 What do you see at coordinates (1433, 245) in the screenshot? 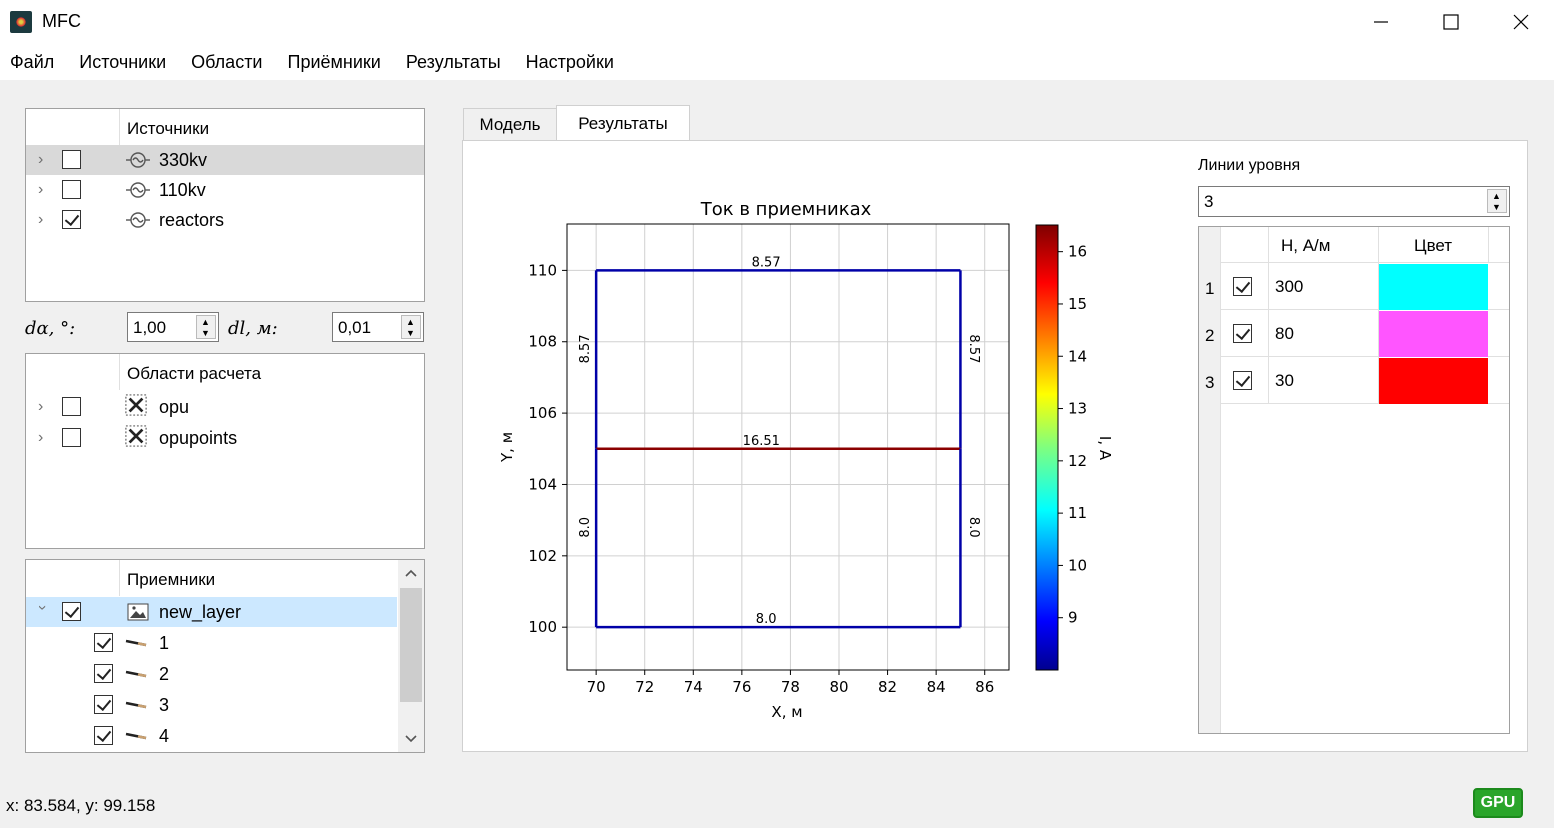
I see `column-header-color: Цвет` at bounding box center [1433, 245].